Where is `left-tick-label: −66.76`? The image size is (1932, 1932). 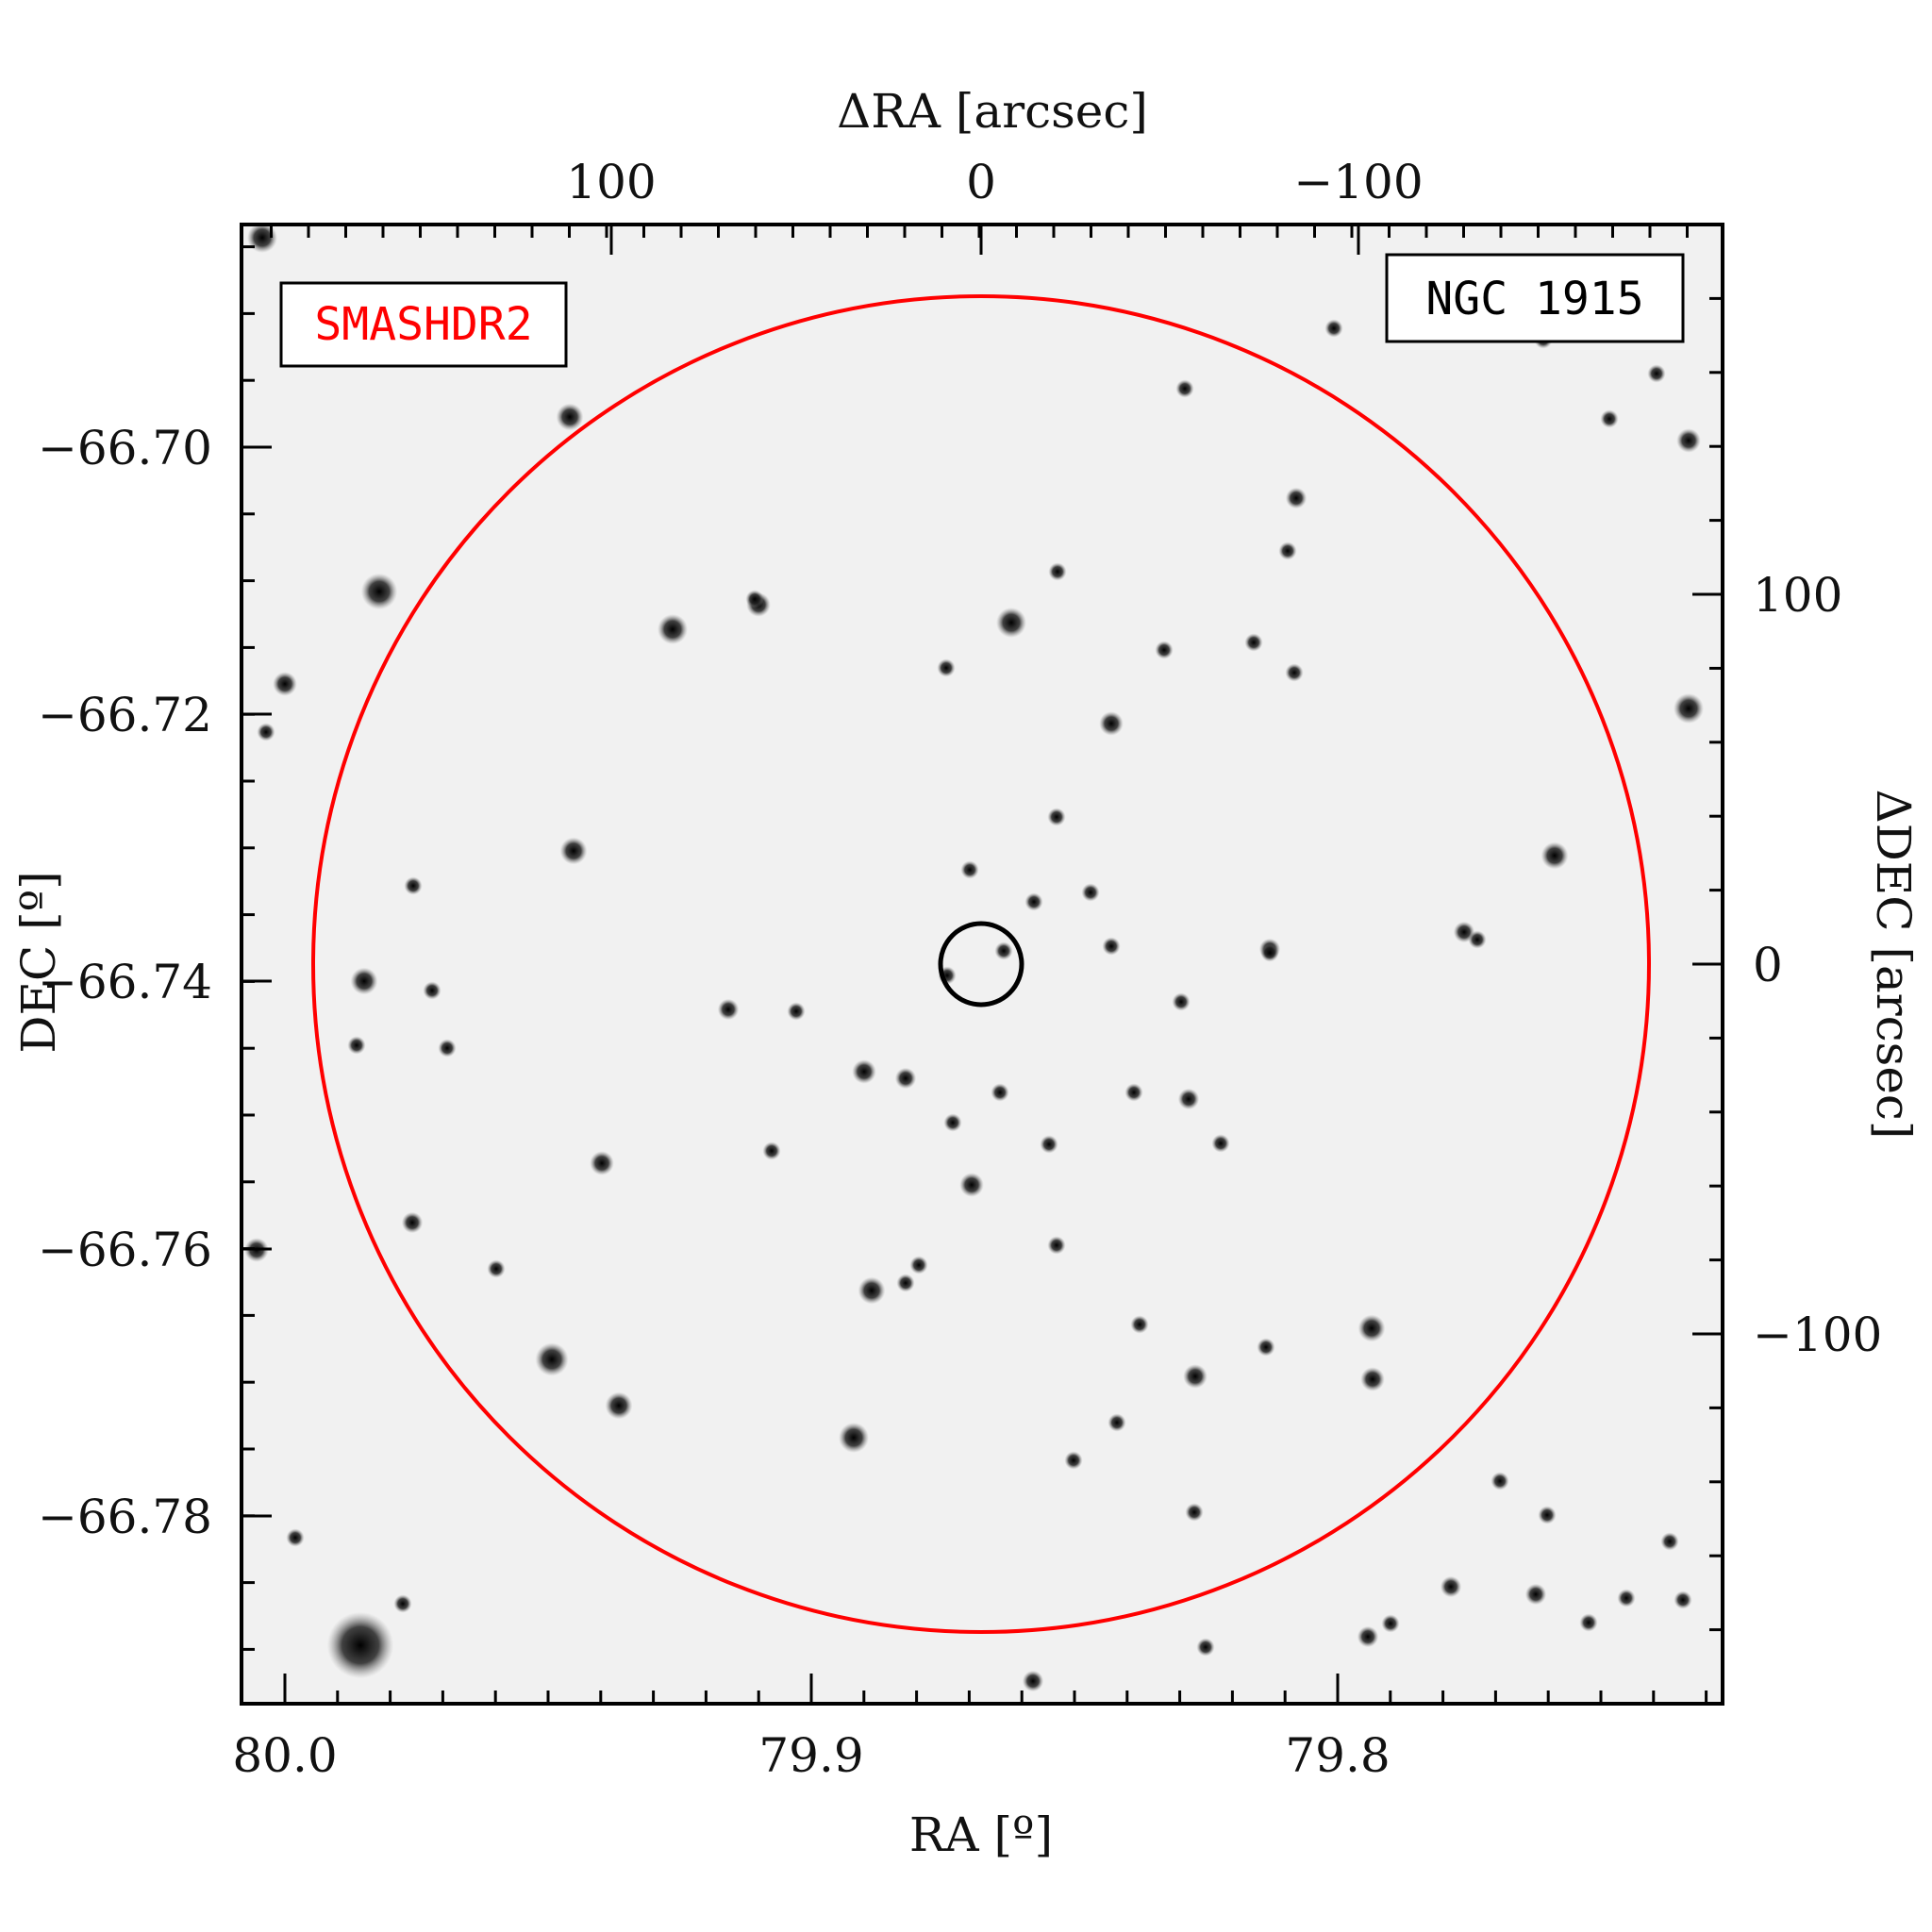 left-tick-label: −66.76 is located at coordinates (125, 1250).